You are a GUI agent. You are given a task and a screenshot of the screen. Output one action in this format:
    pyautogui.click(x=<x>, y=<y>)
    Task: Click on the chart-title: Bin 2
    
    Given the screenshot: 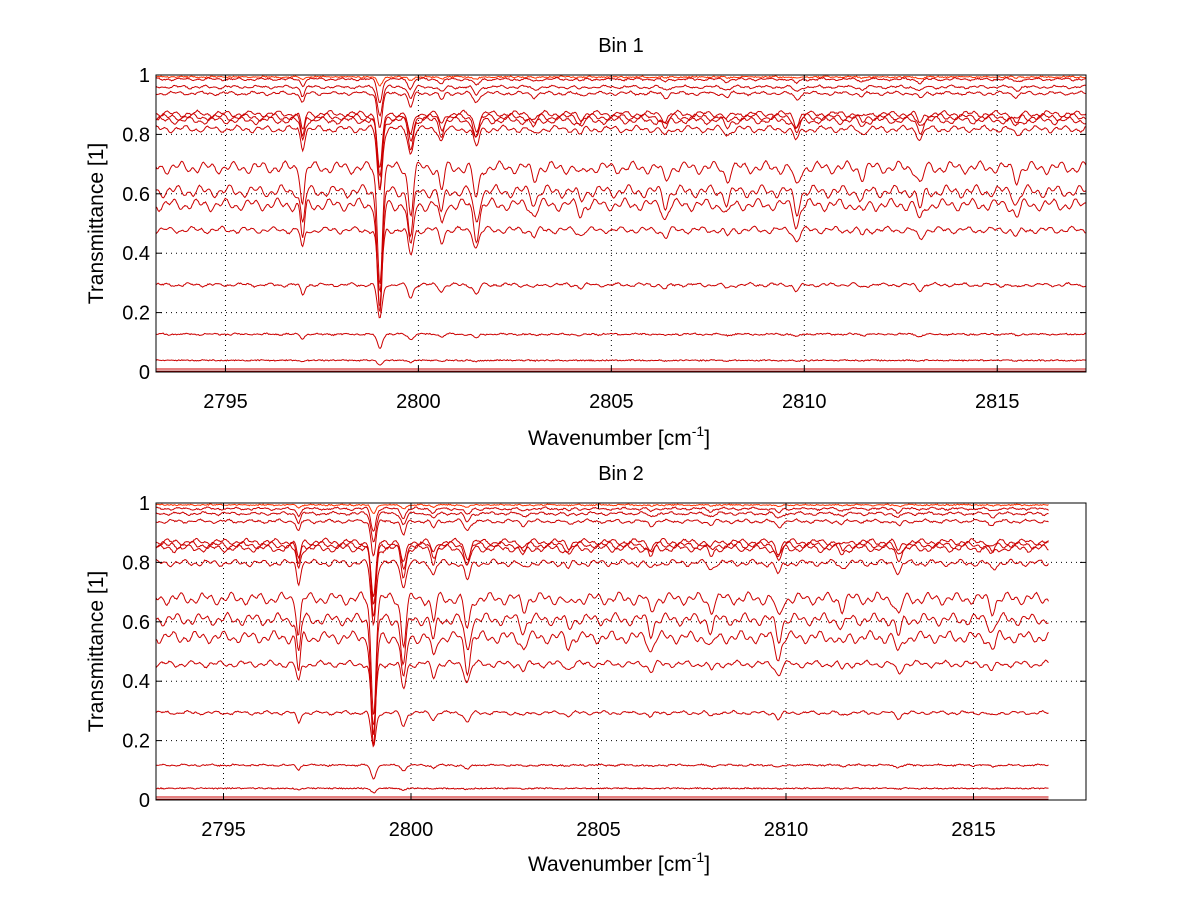 What is the action you would take?
    pyautogui.click(x=621, y=474)
    